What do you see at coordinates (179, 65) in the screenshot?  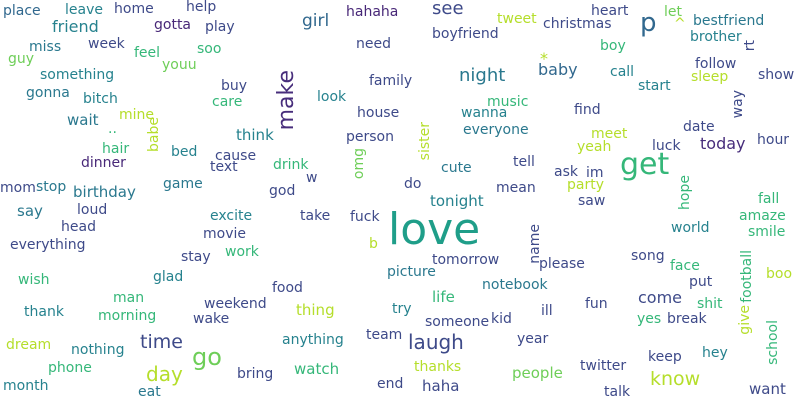 I see `word-youu-48: youu` at bounding box center [179, 65].